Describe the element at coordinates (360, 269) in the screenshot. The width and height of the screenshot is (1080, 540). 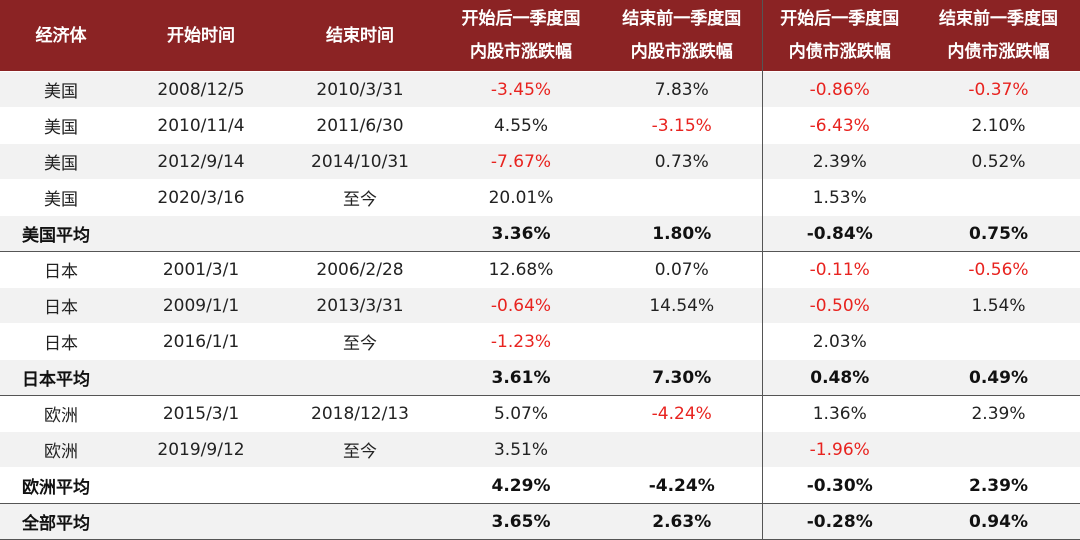
I see `cell-end-date: 2006/2/28` at that location.